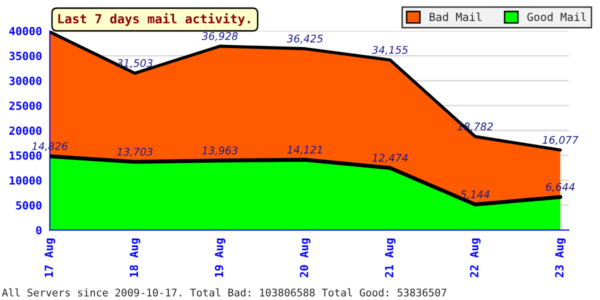 This screenshot has height=300, width=600. Describe the element at coordinates (305, 258) in the screenshot. I see `x-tick-label: 20 Aug` at that location.